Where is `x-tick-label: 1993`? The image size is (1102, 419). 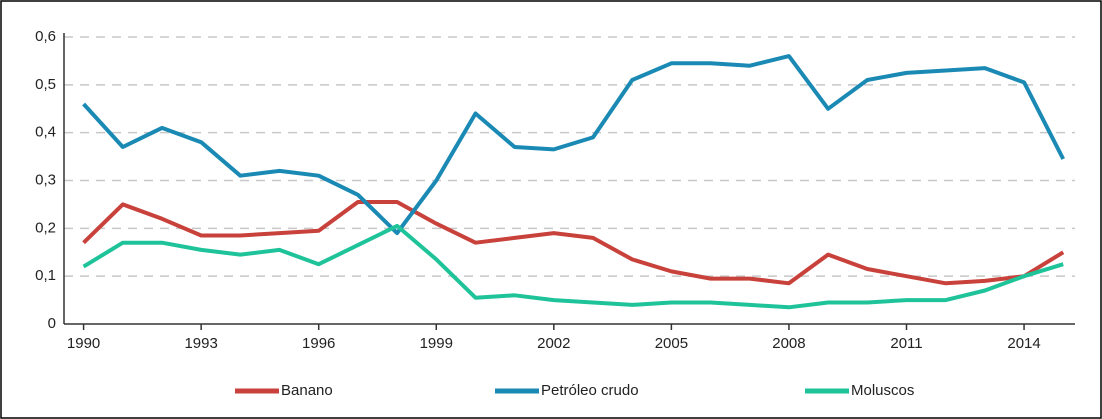
x-tick-label: 1993 is located at coordinates (200, 343).